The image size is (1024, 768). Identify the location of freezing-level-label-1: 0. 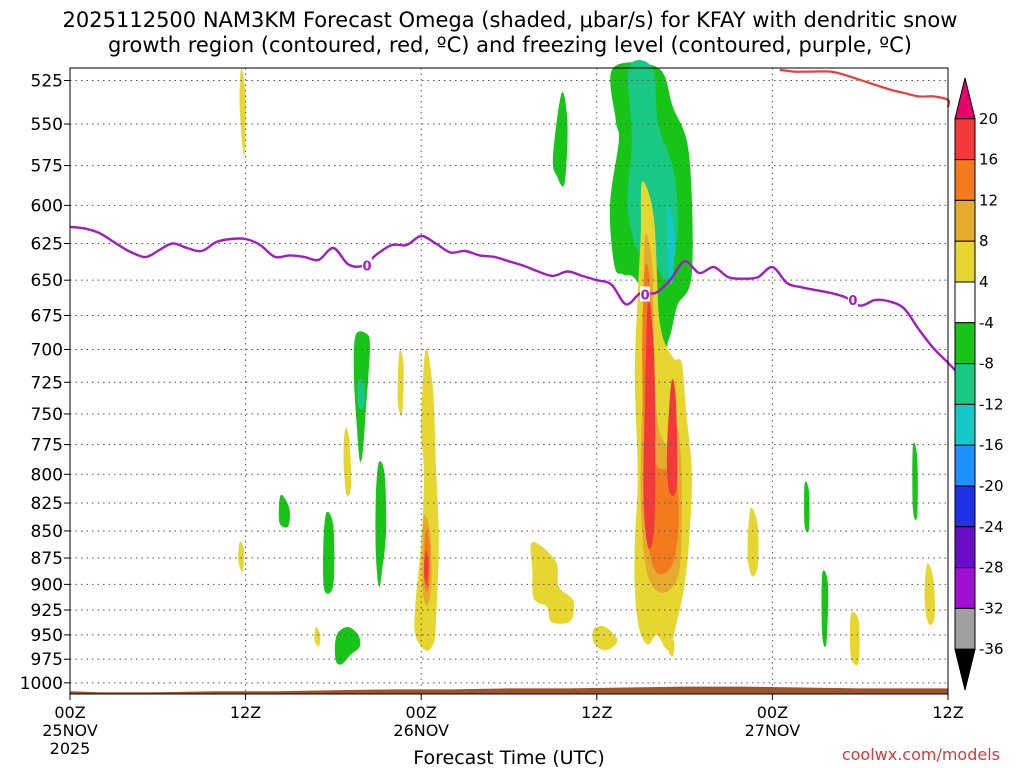
(645, 295).